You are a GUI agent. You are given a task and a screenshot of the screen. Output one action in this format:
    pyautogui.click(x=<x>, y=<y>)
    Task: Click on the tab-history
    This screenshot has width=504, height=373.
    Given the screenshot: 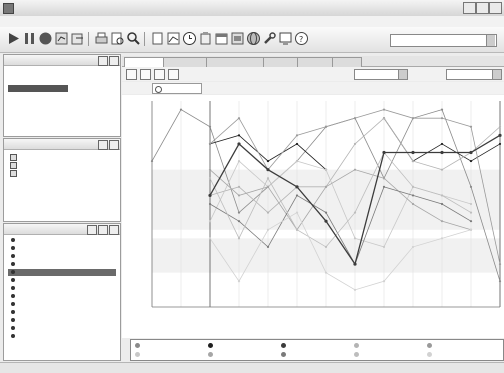 What is the action you would take?
    pyautogui.click(x=347, y=62)
    